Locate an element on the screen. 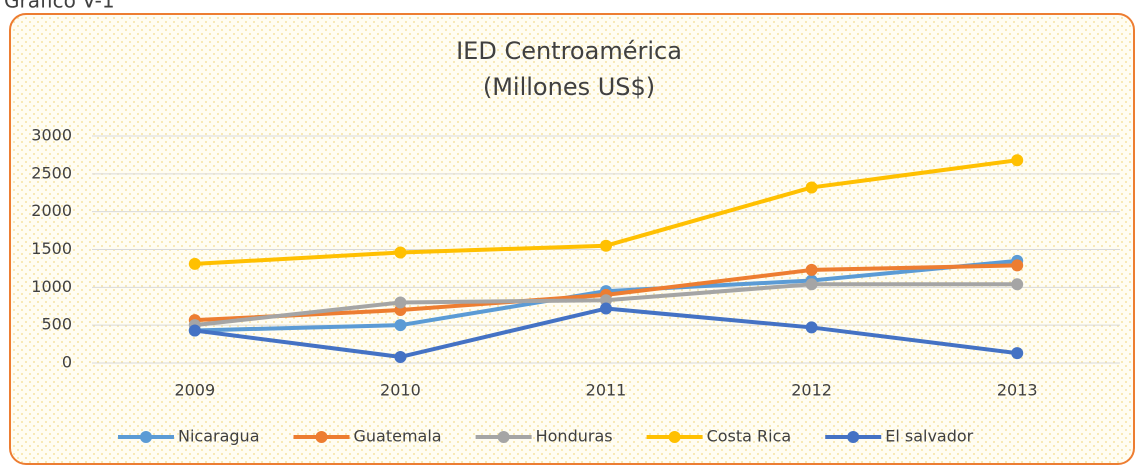 The image size is (1138, 466). x-tick-label: 2012 is located at coordinates (811, 390).